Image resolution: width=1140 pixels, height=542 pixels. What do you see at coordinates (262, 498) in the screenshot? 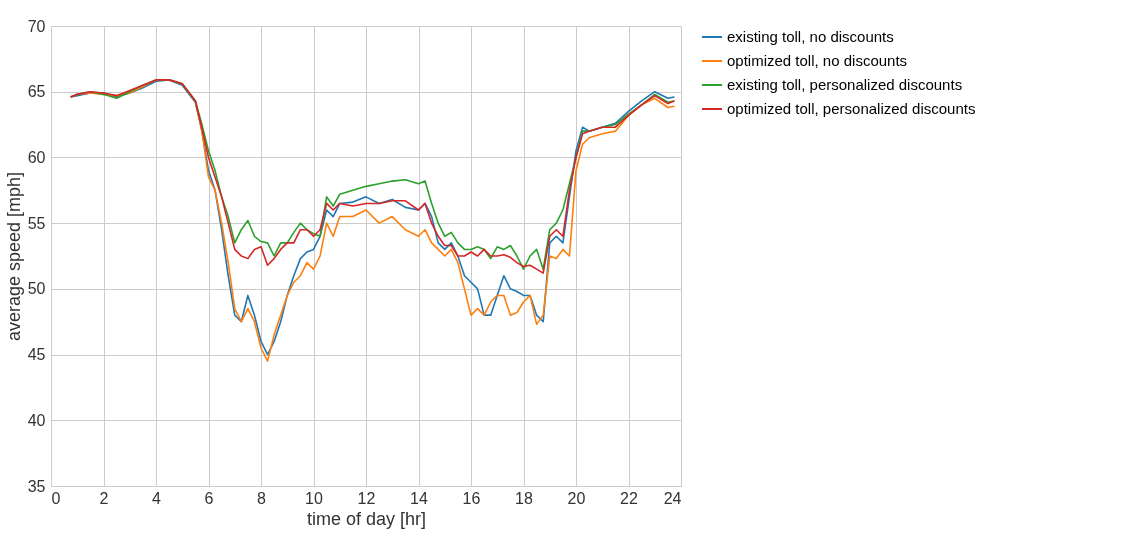
I see `x-tick-label: 8` at bounding box center [262, 498].